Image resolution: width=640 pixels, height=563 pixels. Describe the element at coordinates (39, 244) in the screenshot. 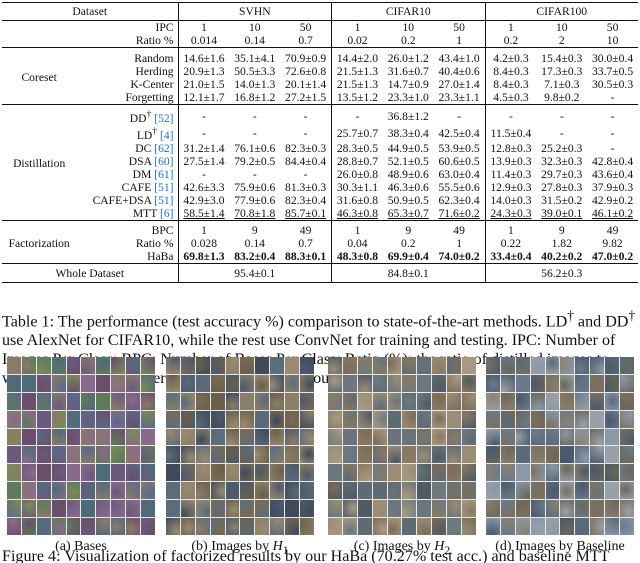

I see `section-label: Factorization` at that location.